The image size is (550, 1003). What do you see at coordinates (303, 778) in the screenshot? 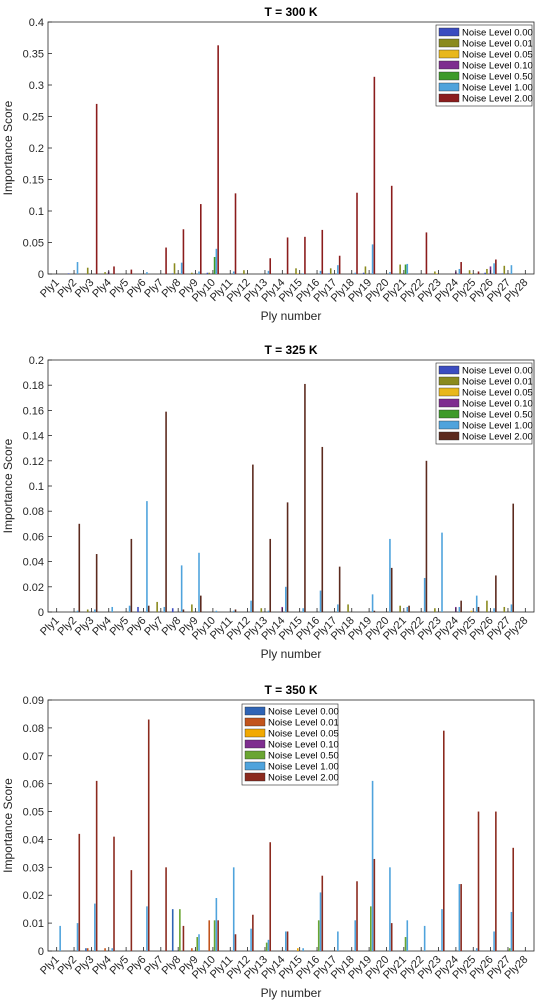
I see `legend-entry: Noise Level 2.00` at bounding box center [303, 778].